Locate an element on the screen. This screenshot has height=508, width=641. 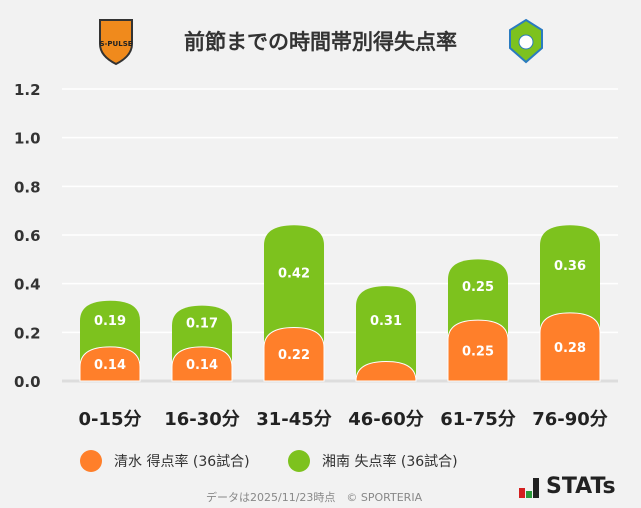
shonan-logo is located at coordinates (526, 41).